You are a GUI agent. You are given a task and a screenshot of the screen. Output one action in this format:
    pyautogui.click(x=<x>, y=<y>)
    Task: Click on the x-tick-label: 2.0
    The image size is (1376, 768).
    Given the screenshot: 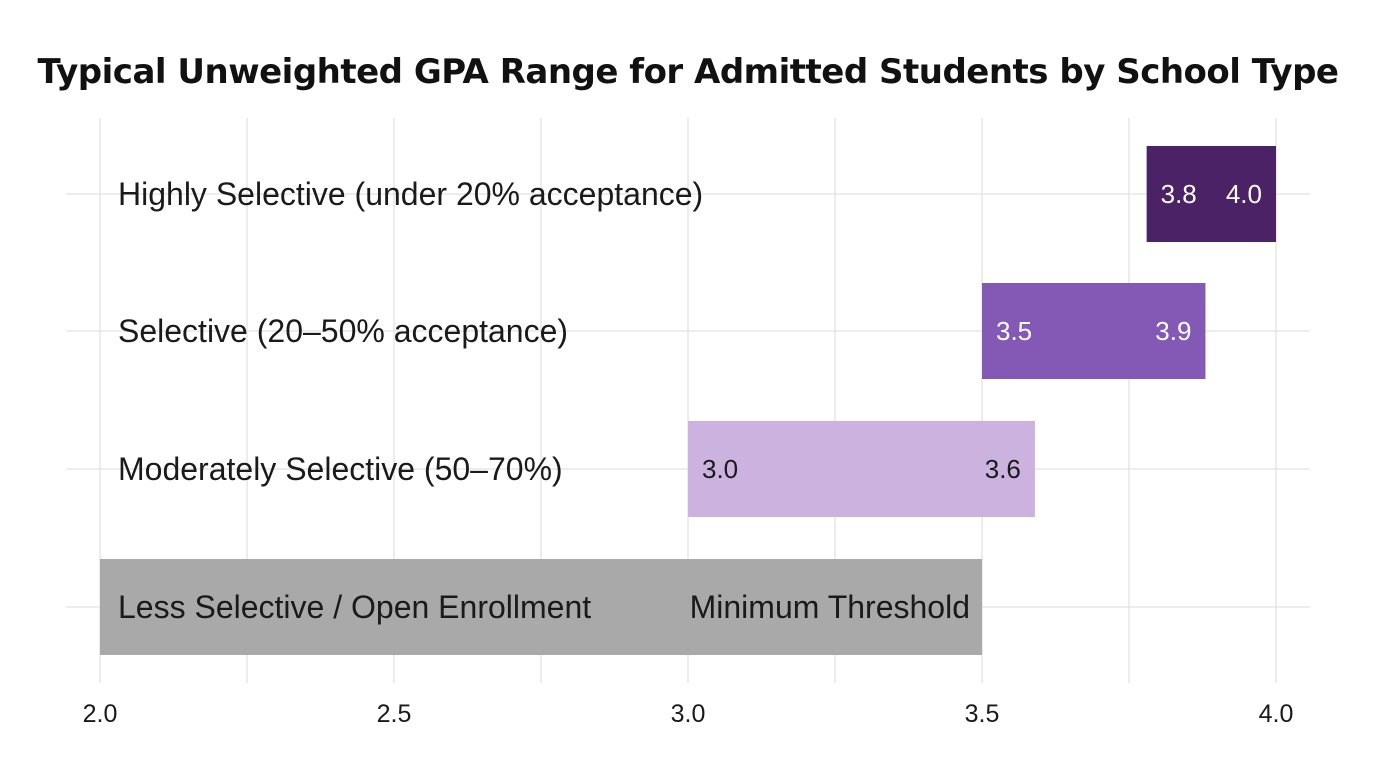 What is the action you would take?
    pyautogui.click(x=100, y=714)
    